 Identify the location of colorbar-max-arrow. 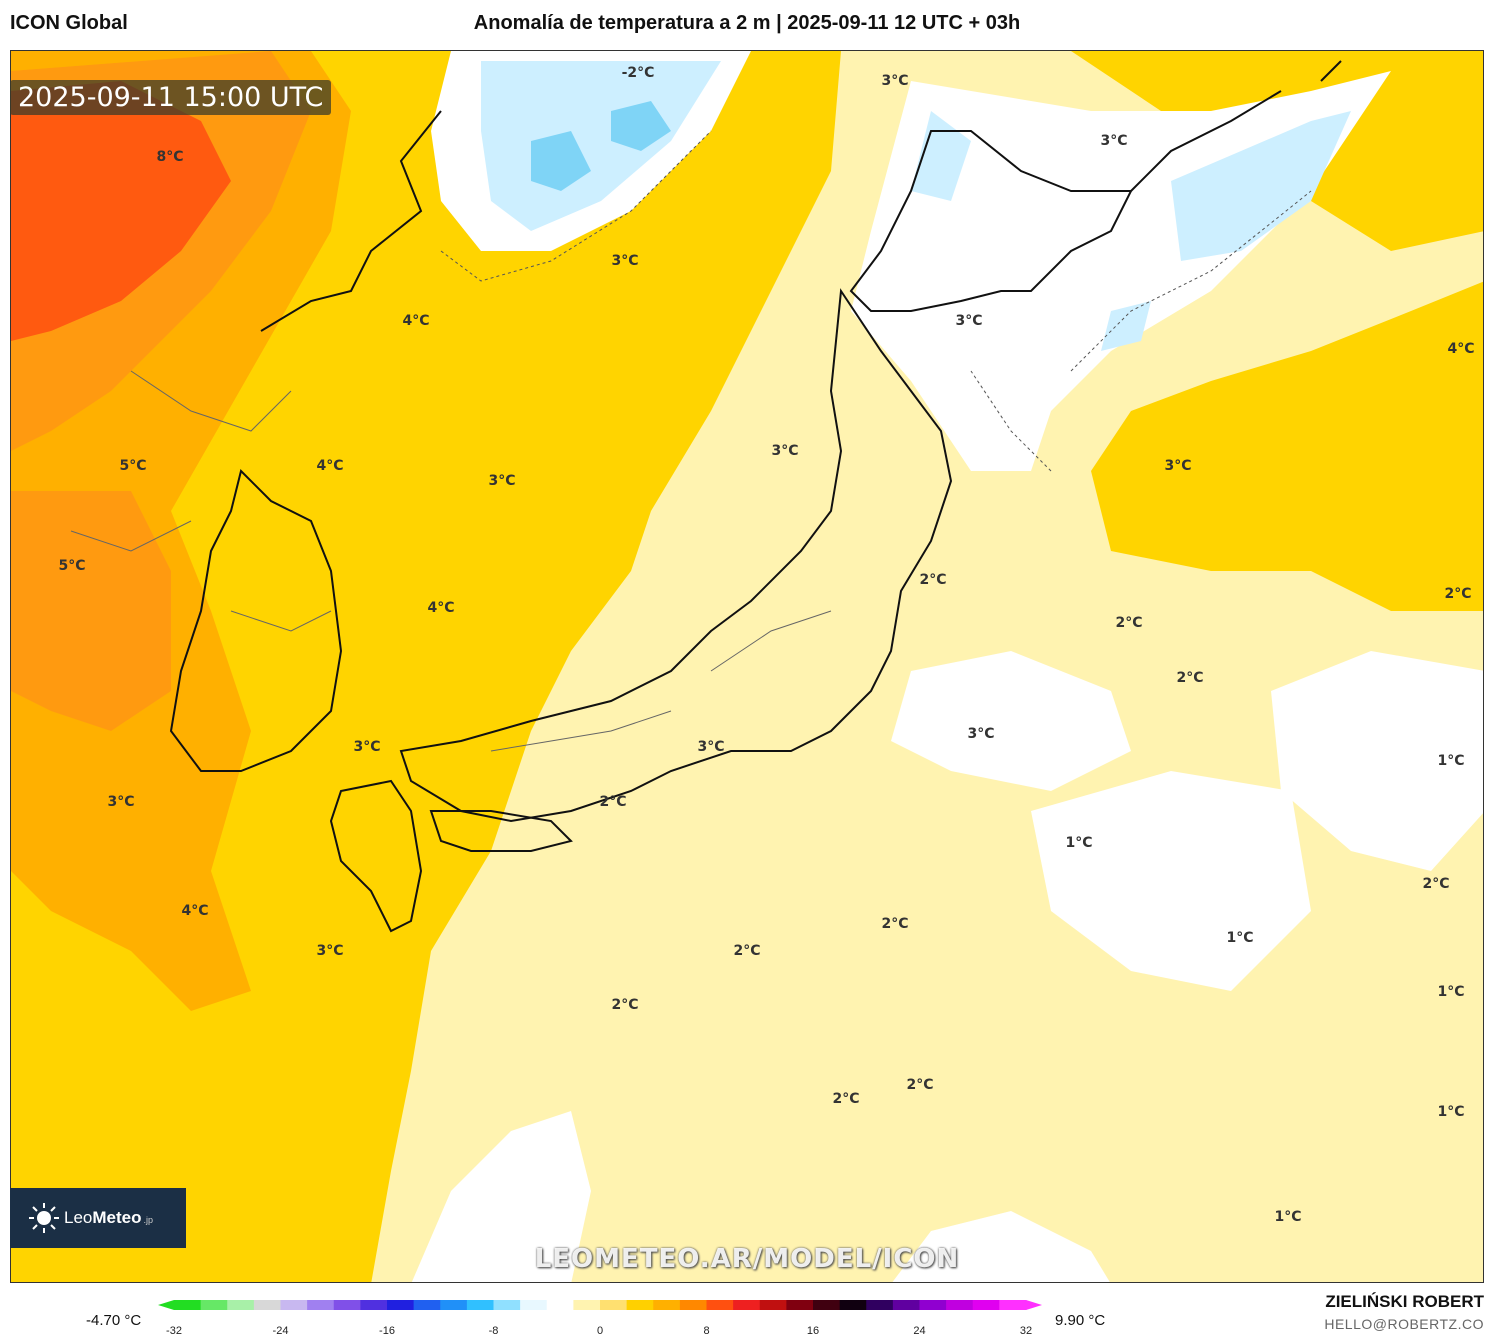
(1034, 1305).